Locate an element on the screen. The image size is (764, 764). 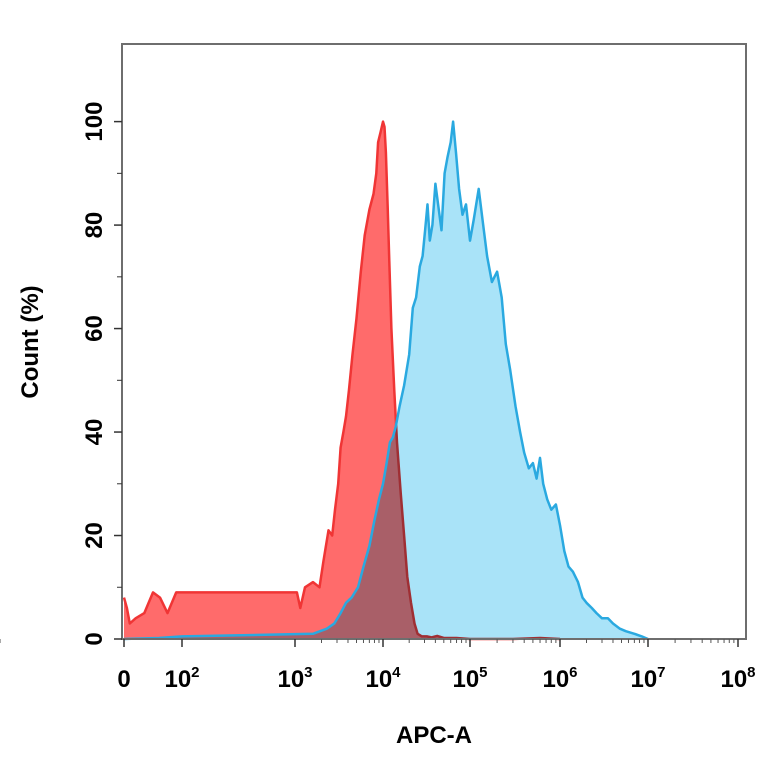
y-tick-label: 40 is located at coordinates (94, 432).